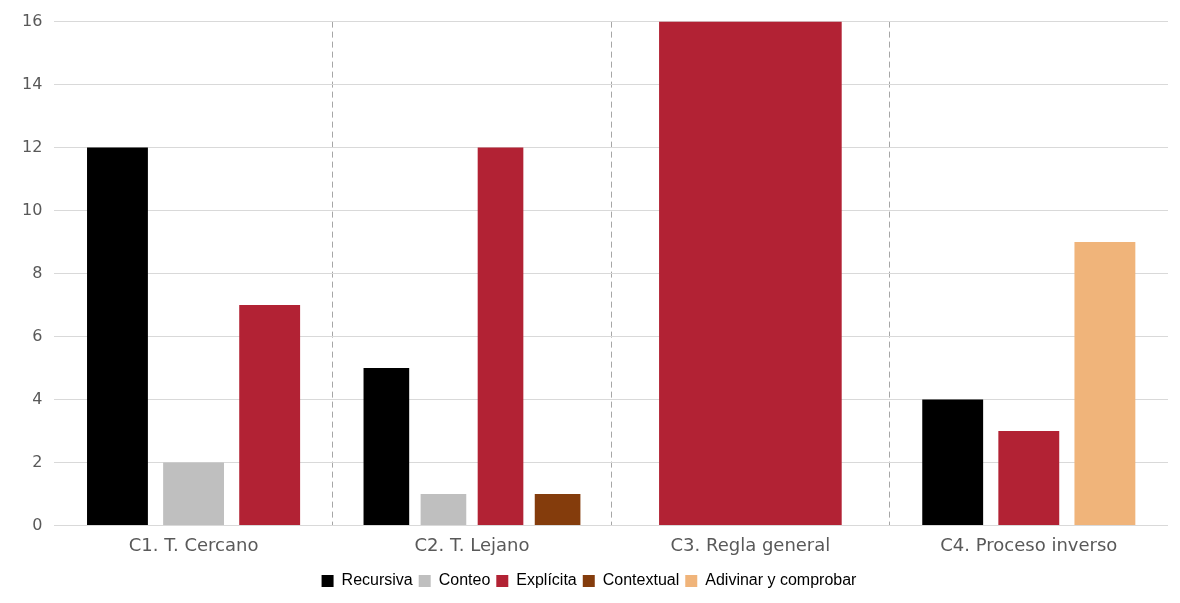  What do you see at coordinates (781, 580) in the screenshot?
I see `legend-label: Adivinar y comprobar` at bounding box center [781, 580].